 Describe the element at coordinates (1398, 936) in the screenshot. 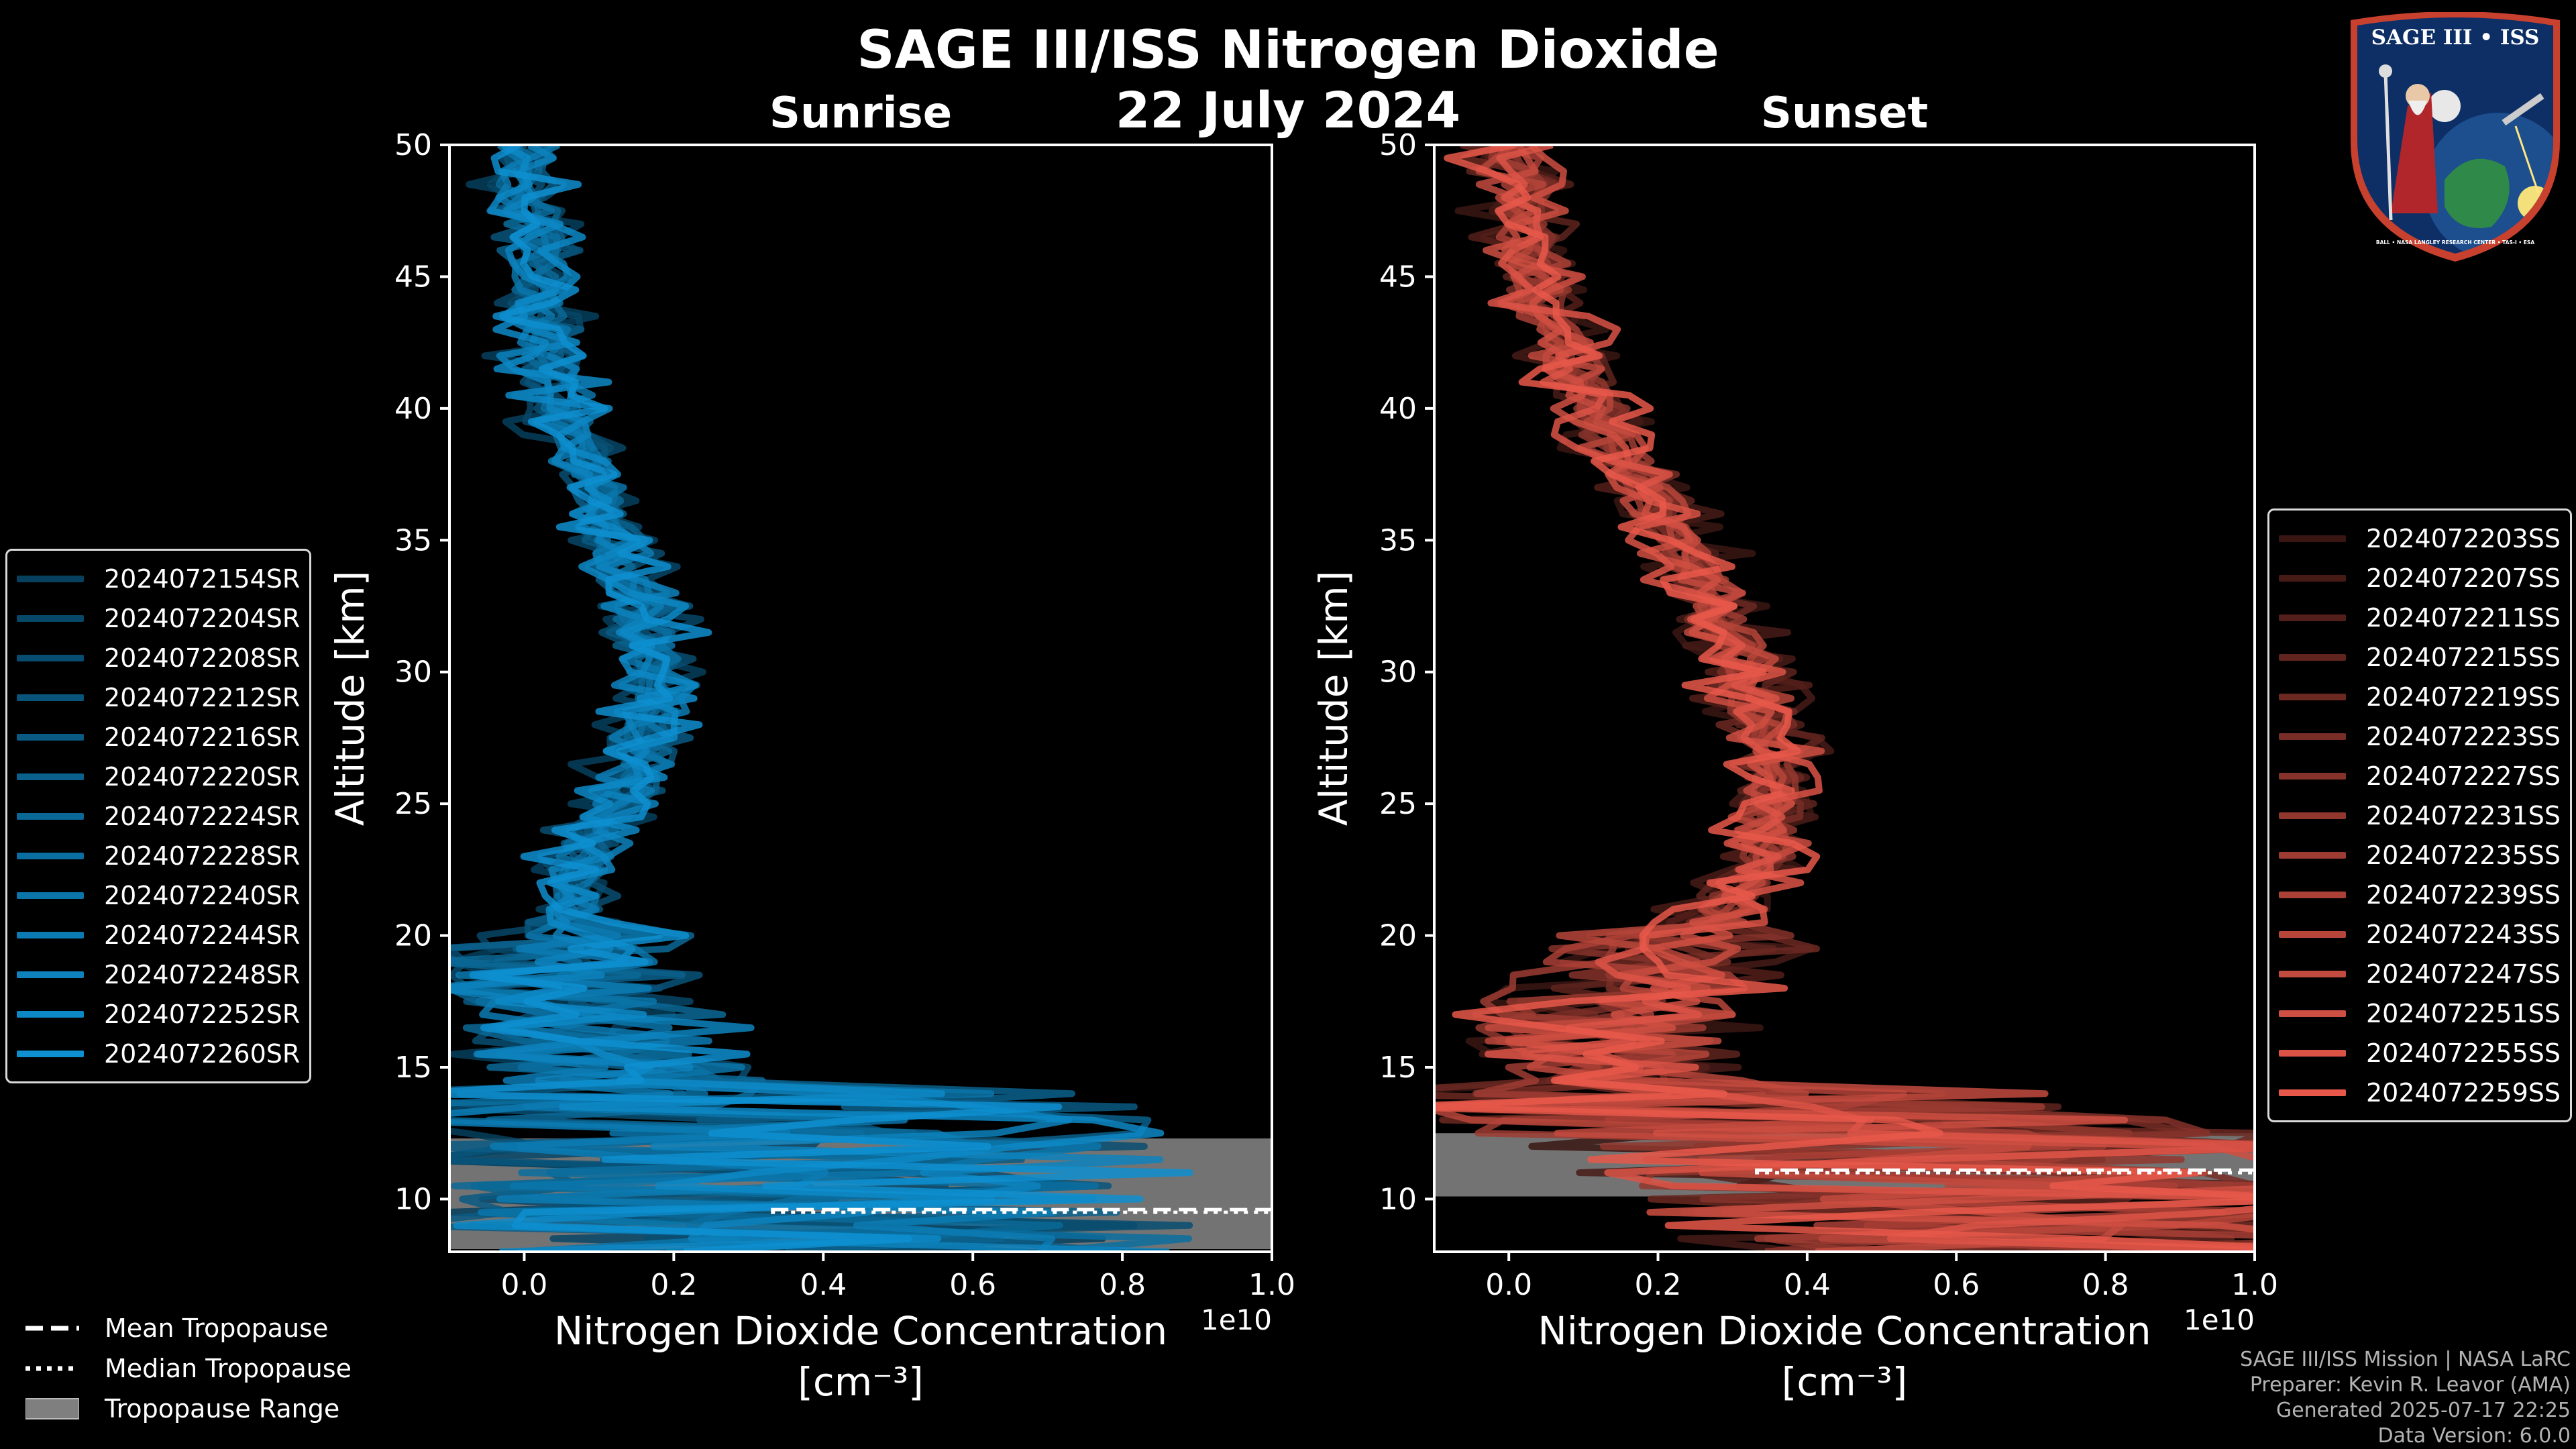

I see `sunset-y-tick-label: 20` at that location.